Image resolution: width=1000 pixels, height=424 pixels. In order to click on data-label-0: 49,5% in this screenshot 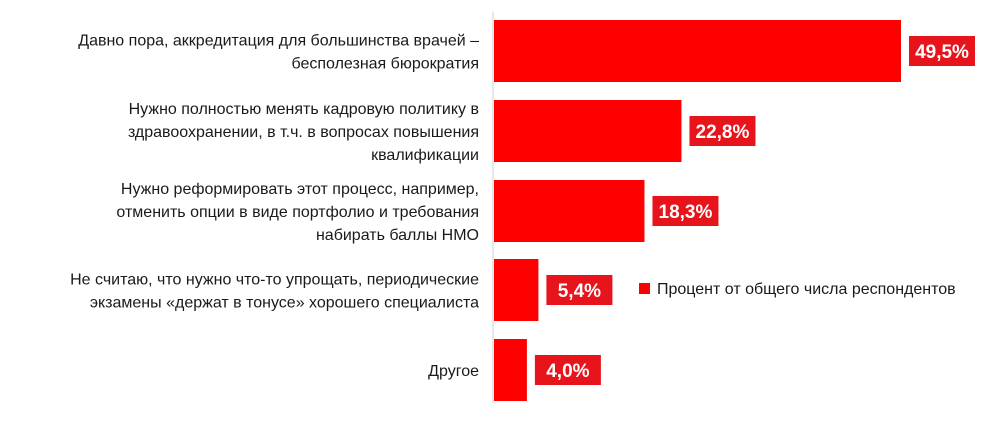, I will do `click(942, 51)`.